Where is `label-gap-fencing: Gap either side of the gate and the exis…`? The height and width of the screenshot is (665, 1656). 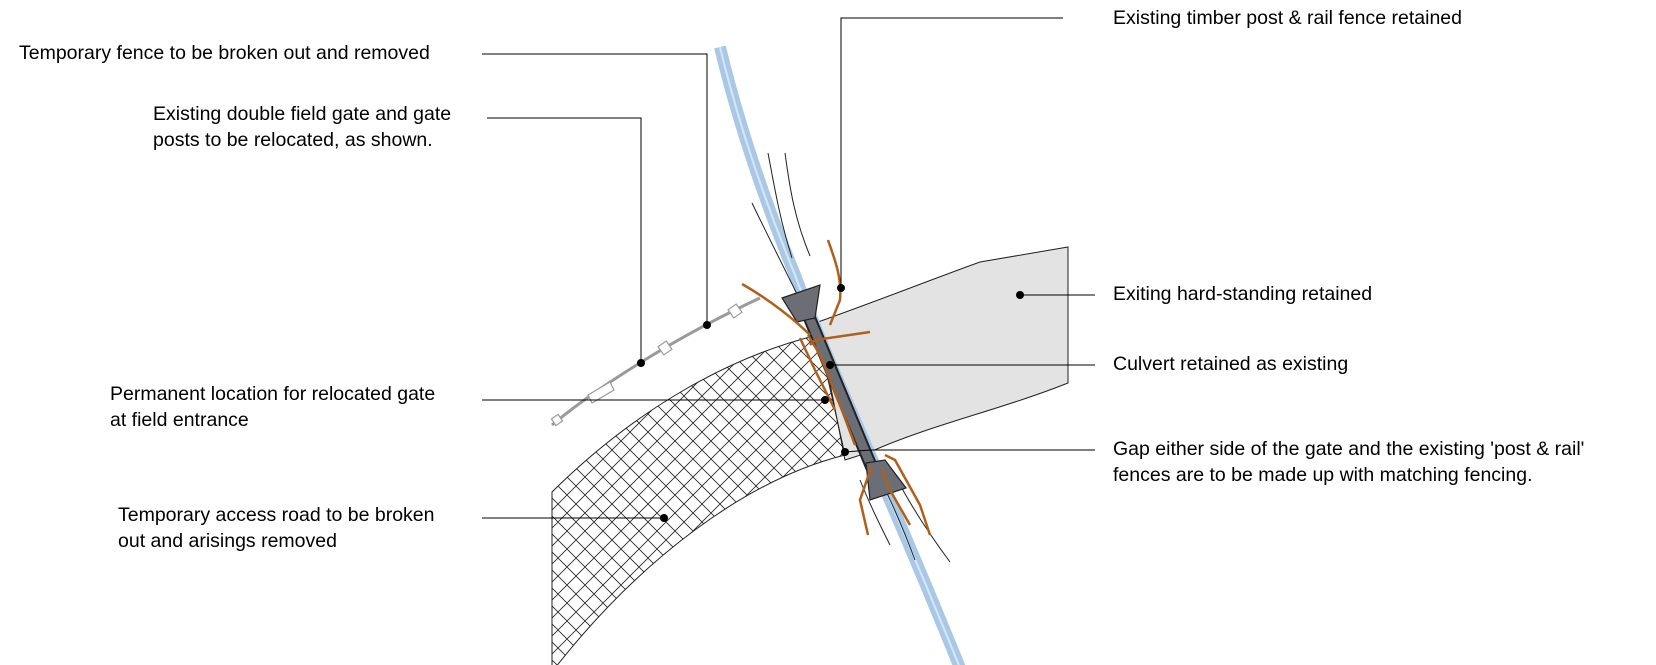
label-gap-fencing: Gap either side of the gate and the exis… is located at coordinates (1348, 462).